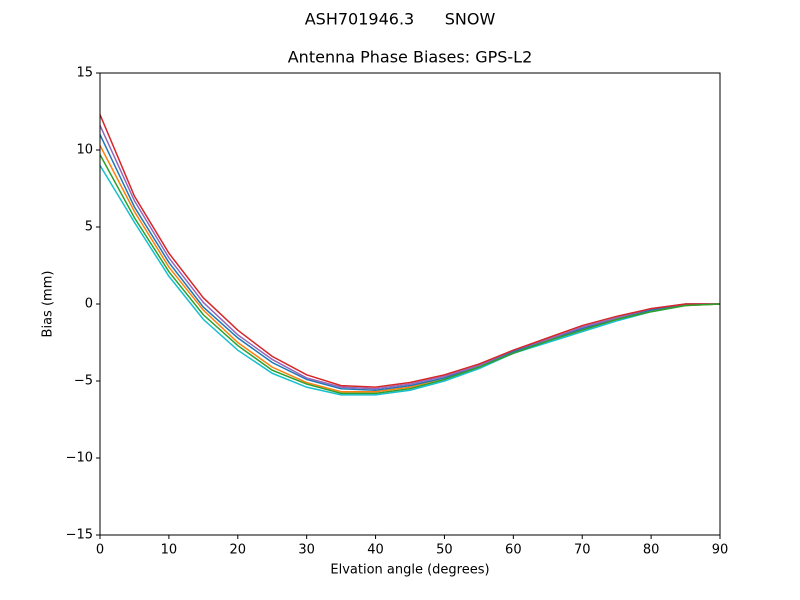 This screenshot has height=600, width=800. Describe the element at coordinates (89, 304) in the screenshot. I see `y-tick-label: 0` at that location.